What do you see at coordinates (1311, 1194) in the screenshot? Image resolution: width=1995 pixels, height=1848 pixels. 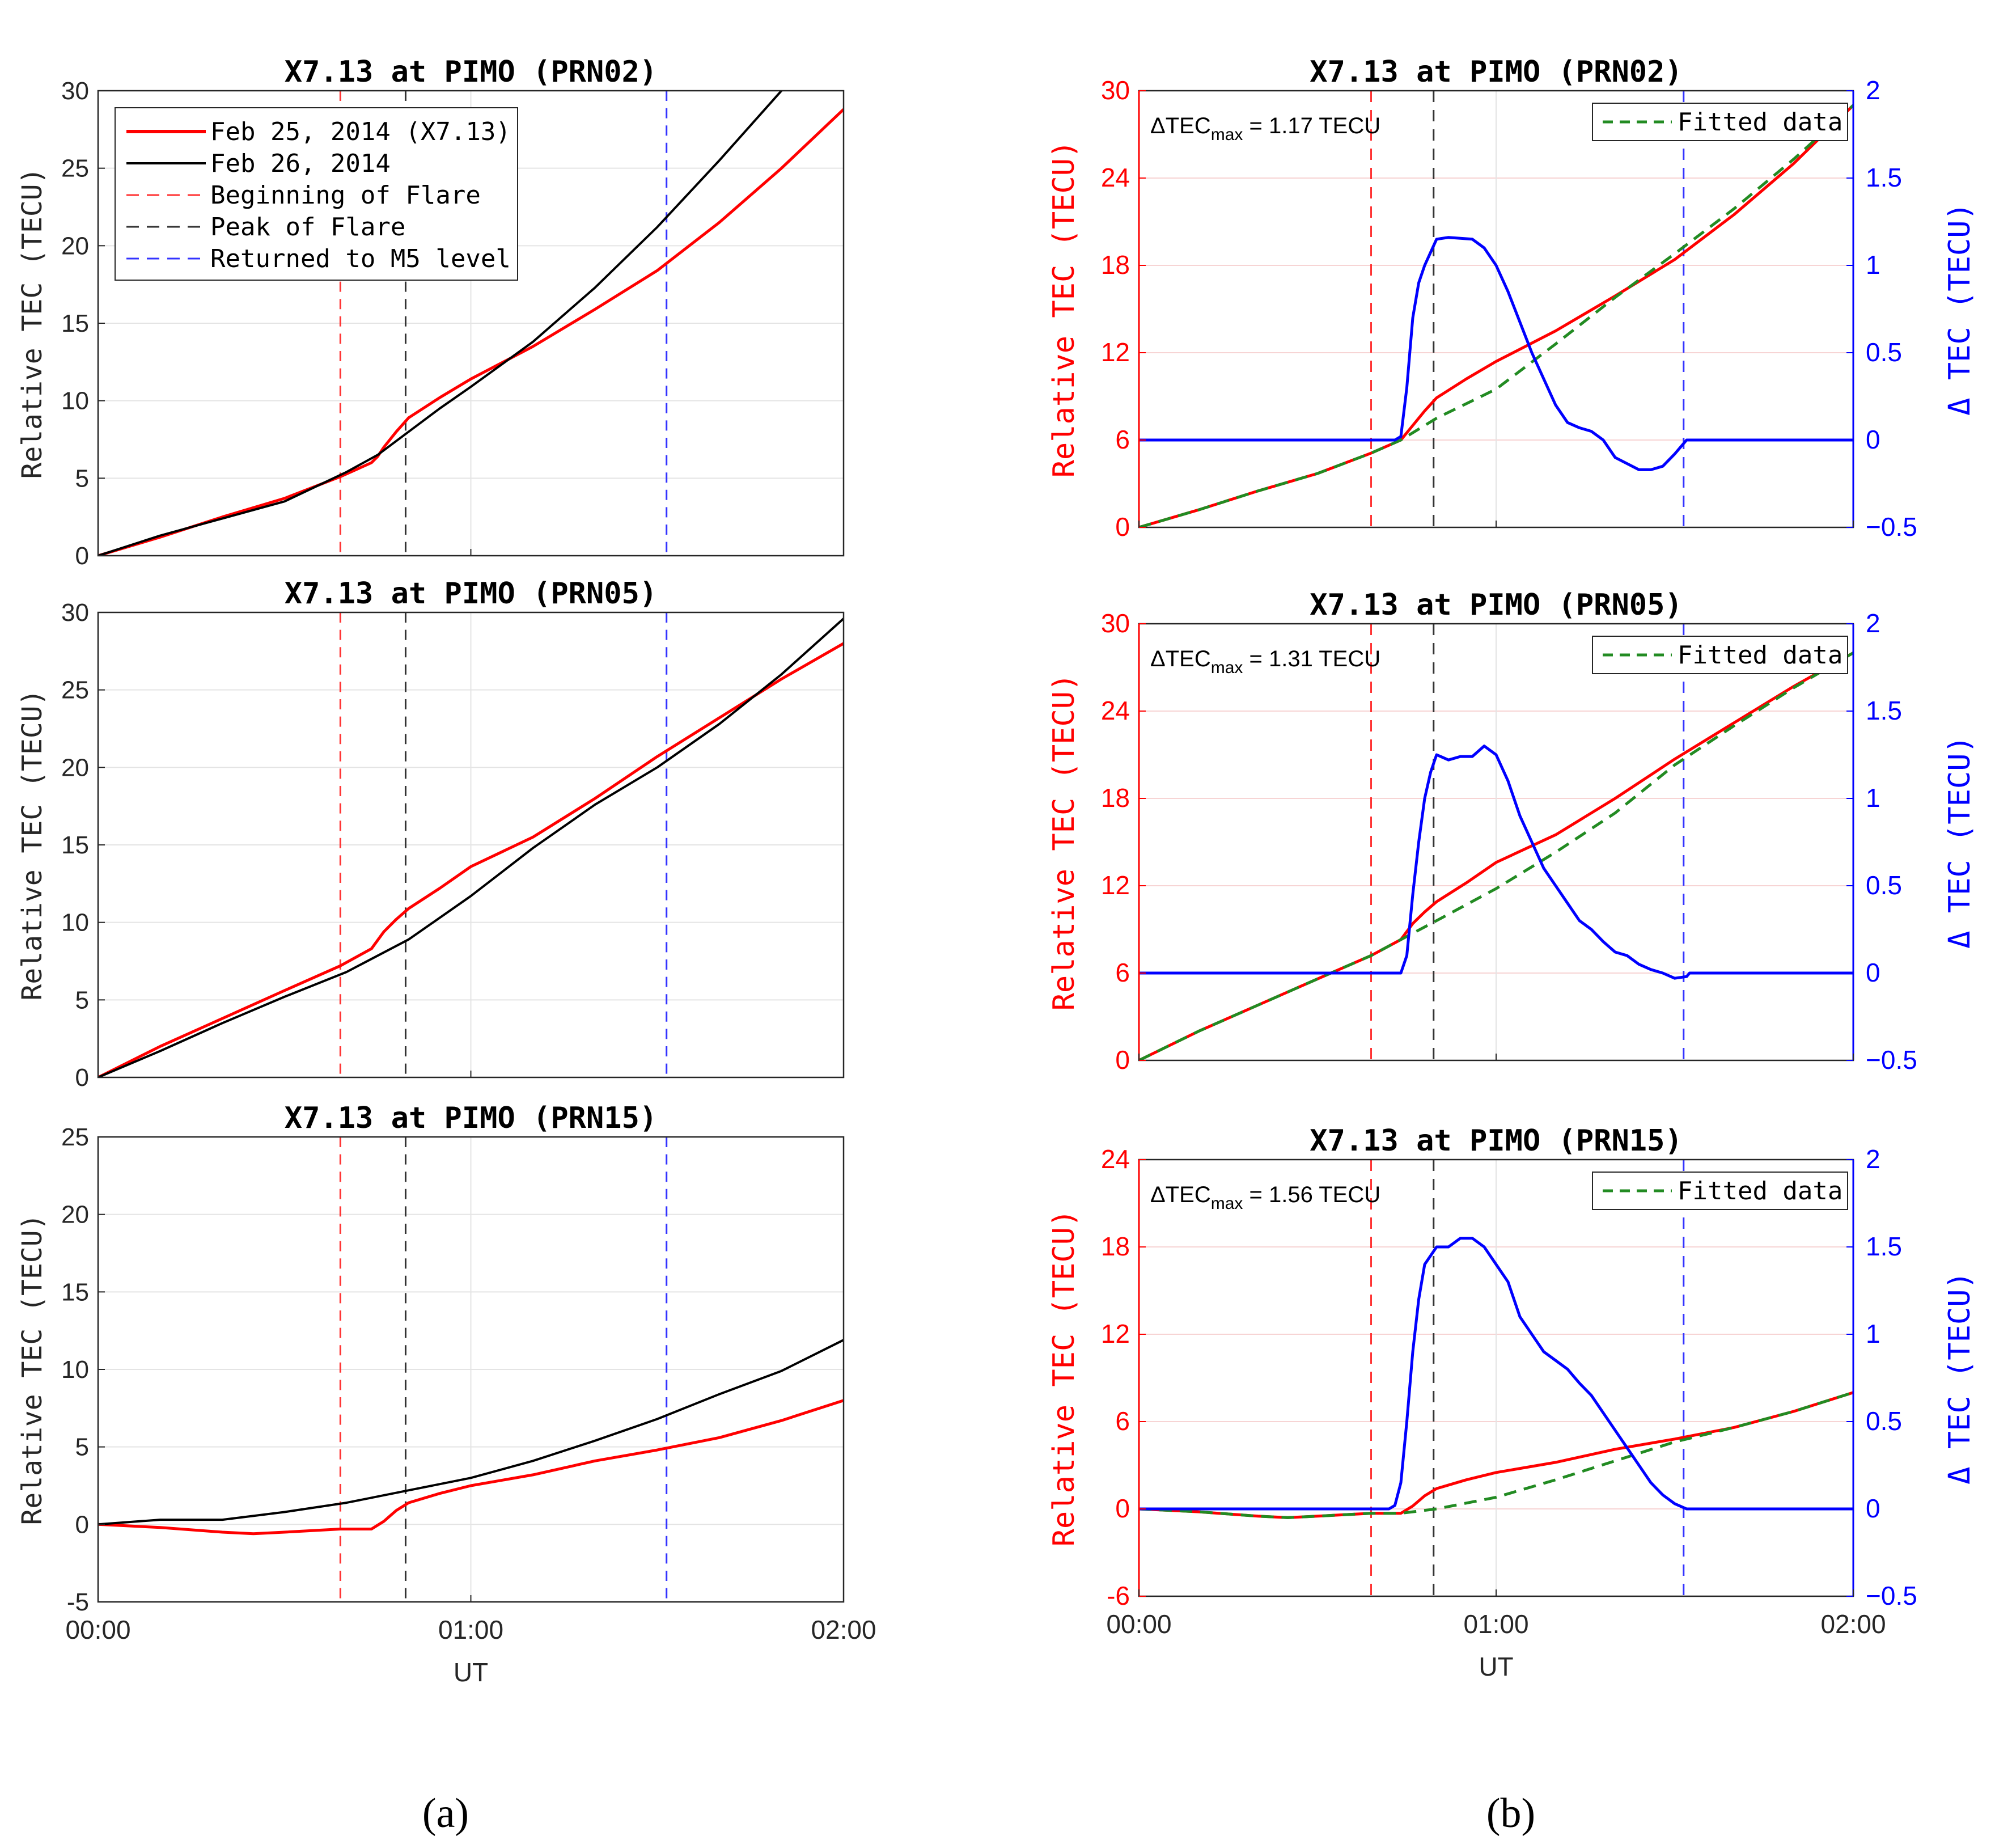 I see `annotation-suffix: = 1.56 TECU` at bounding box center [1311, 1194].